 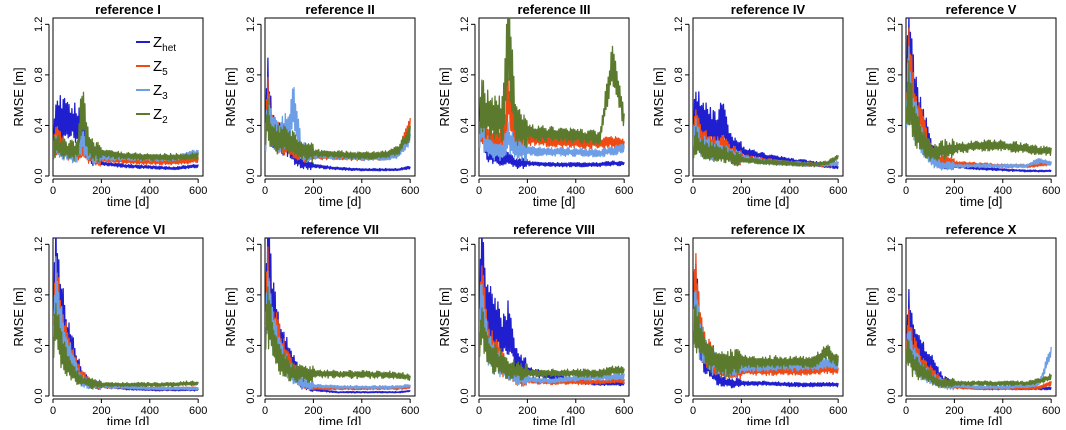 I want to click on legend-label-subscript: 5, so click(x=165, y=72).